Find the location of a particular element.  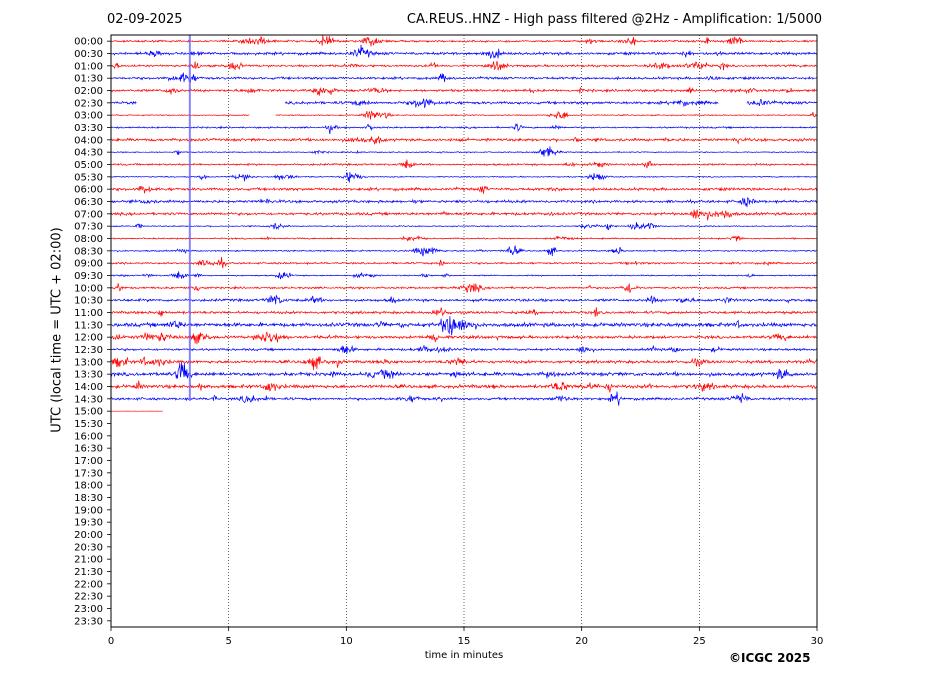

x-tick-group: 0 5 10 15 20 25 30 is located at coordinates (466, 637).